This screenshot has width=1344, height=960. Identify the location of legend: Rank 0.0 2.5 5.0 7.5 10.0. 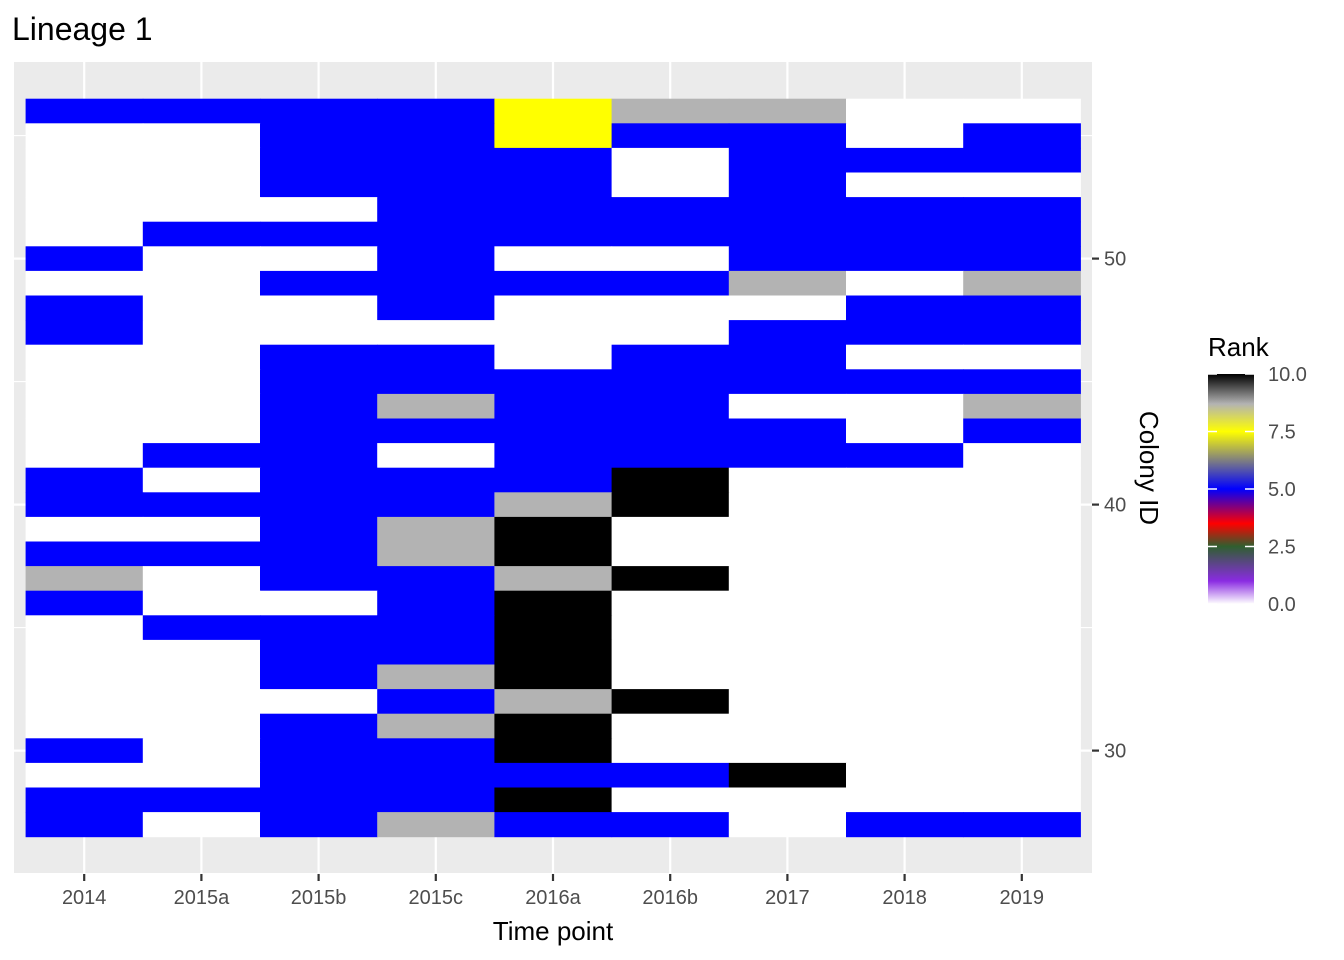
(1257, 474).